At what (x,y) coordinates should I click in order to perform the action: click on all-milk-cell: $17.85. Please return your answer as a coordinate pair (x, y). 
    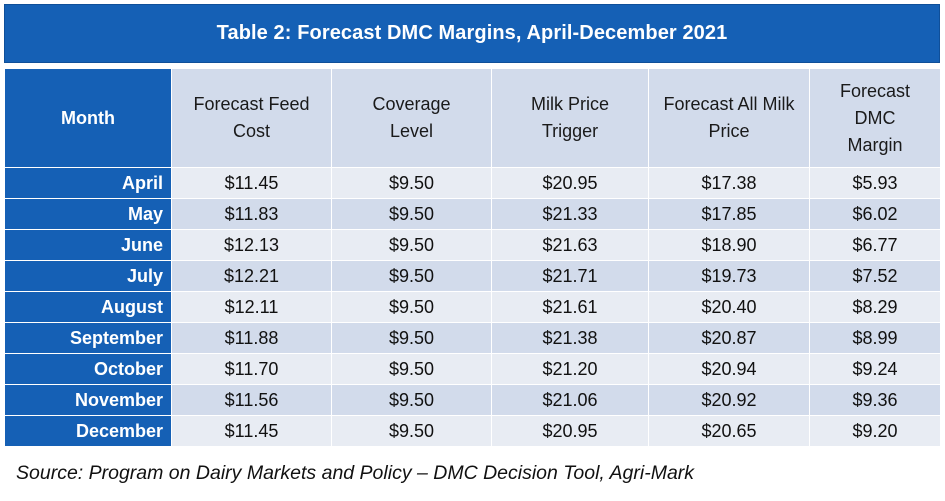
    Looking at the image, I should click on (729, 214).